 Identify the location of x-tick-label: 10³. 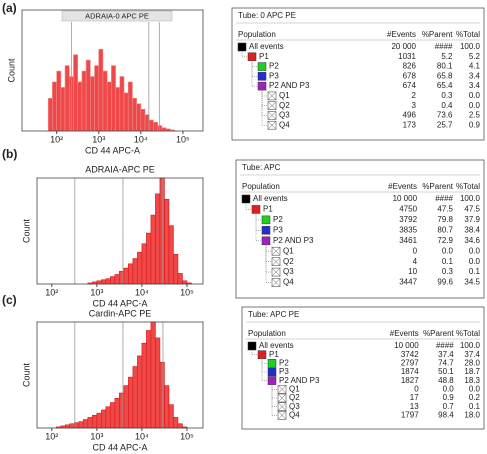
(96, 436).